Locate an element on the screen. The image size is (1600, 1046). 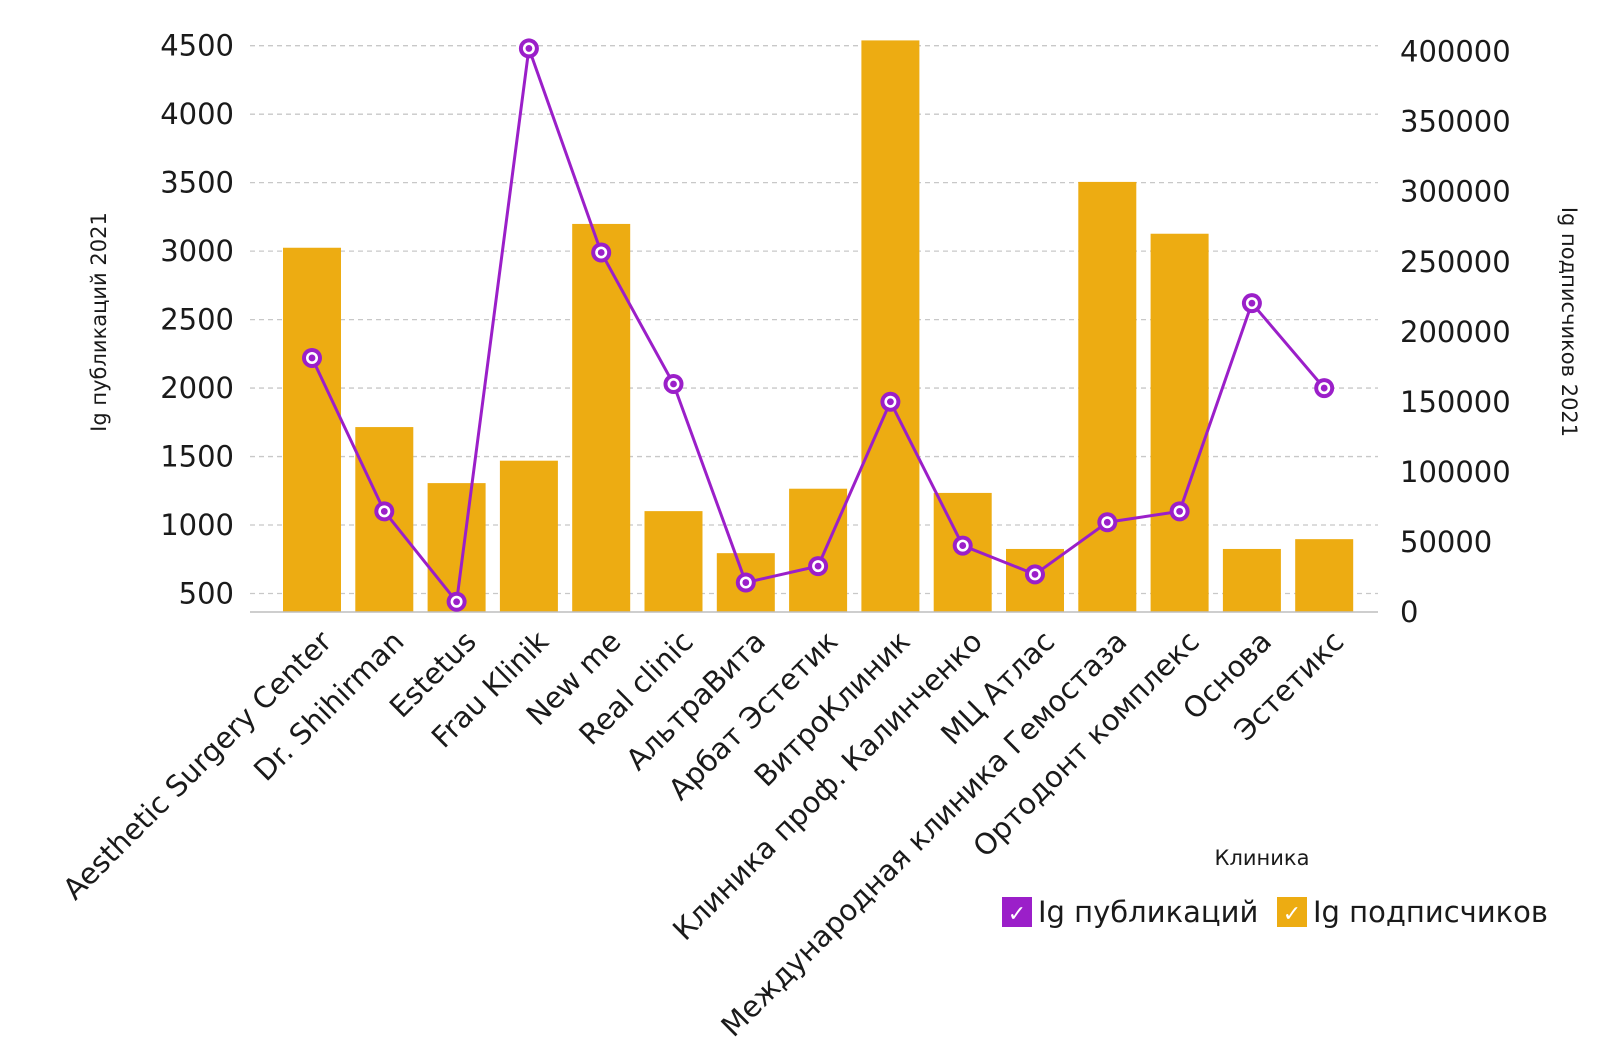
left-tick-label: 4500 is located at coordinates (197, 46).